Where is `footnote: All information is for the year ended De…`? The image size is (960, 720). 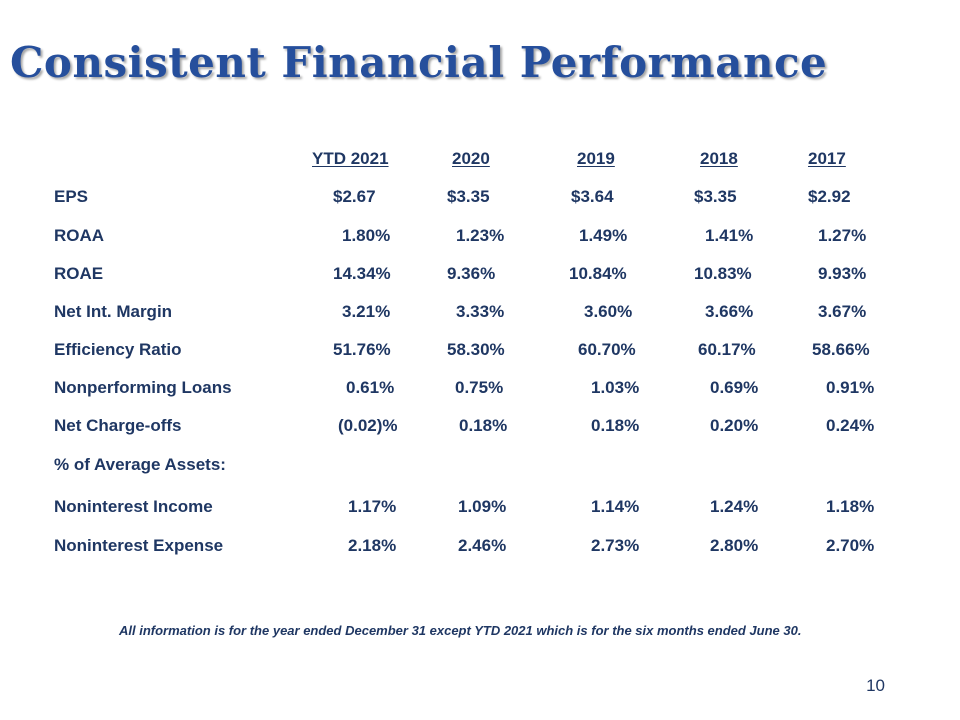
footnote: All information is for the year ended De… is located at coordinates (460, 630).